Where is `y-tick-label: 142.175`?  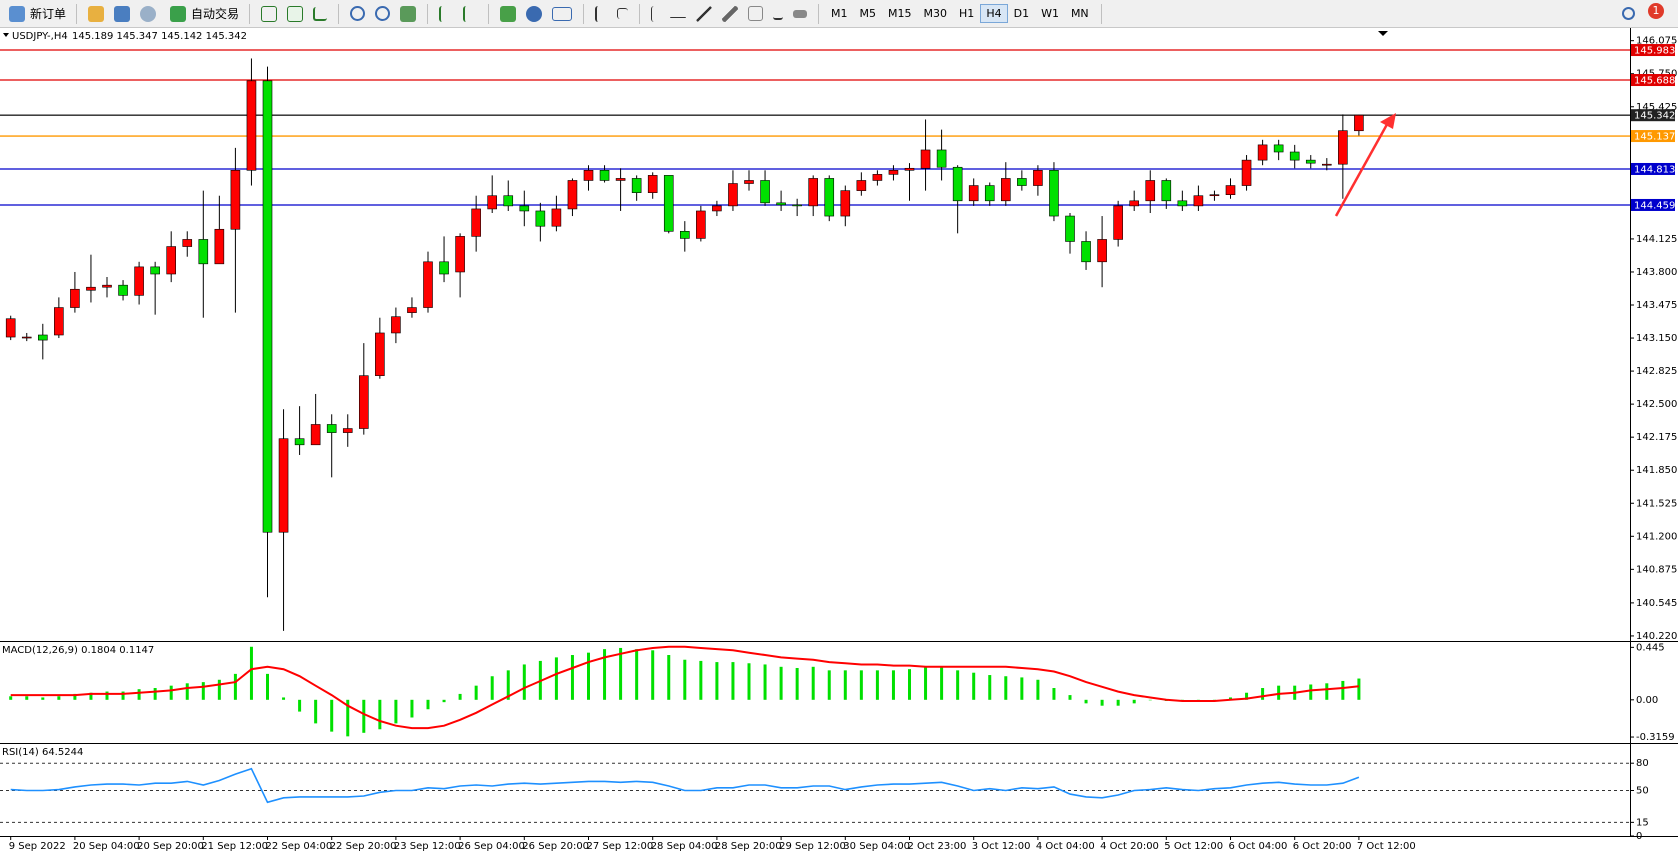
y-tick-label: 142.175 is located at coordinates (1656, 437).